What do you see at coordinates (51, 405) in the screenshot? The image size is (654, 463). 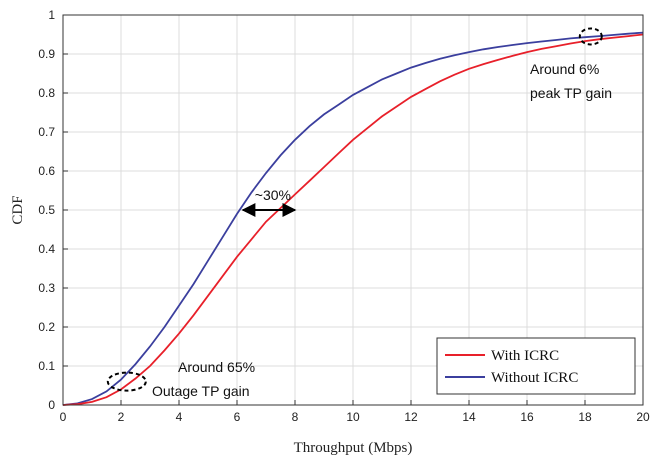 I see `y-tick-label: 0` at bounding box center [51, 405].